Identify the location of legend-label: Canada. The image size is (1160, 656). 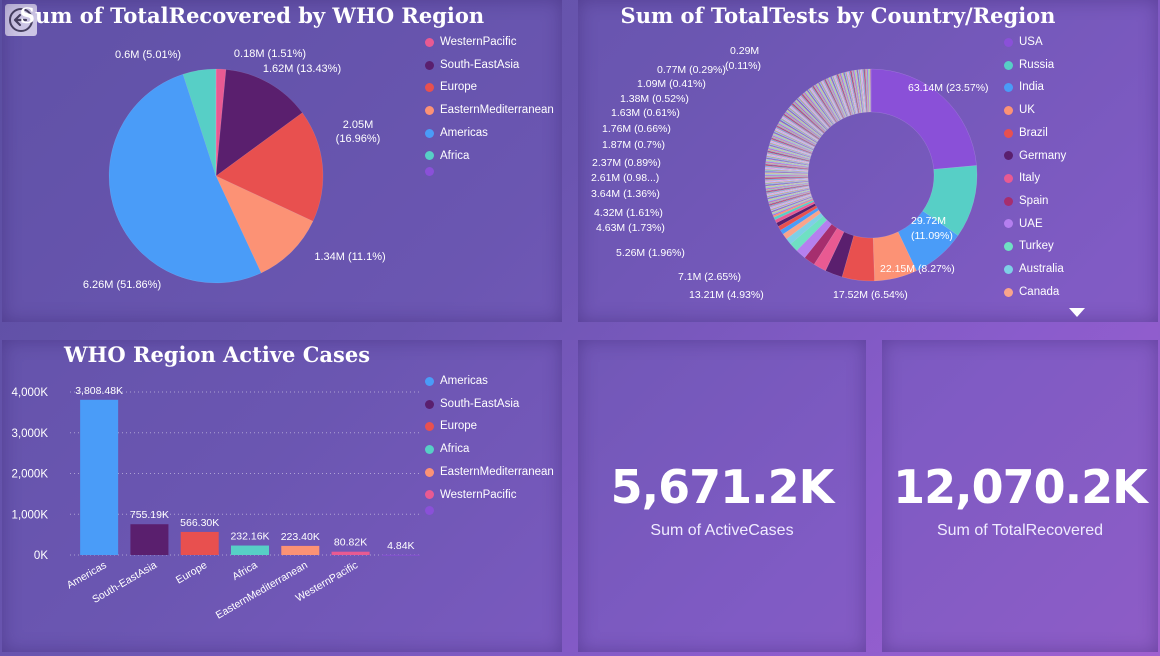
(1039, 292).